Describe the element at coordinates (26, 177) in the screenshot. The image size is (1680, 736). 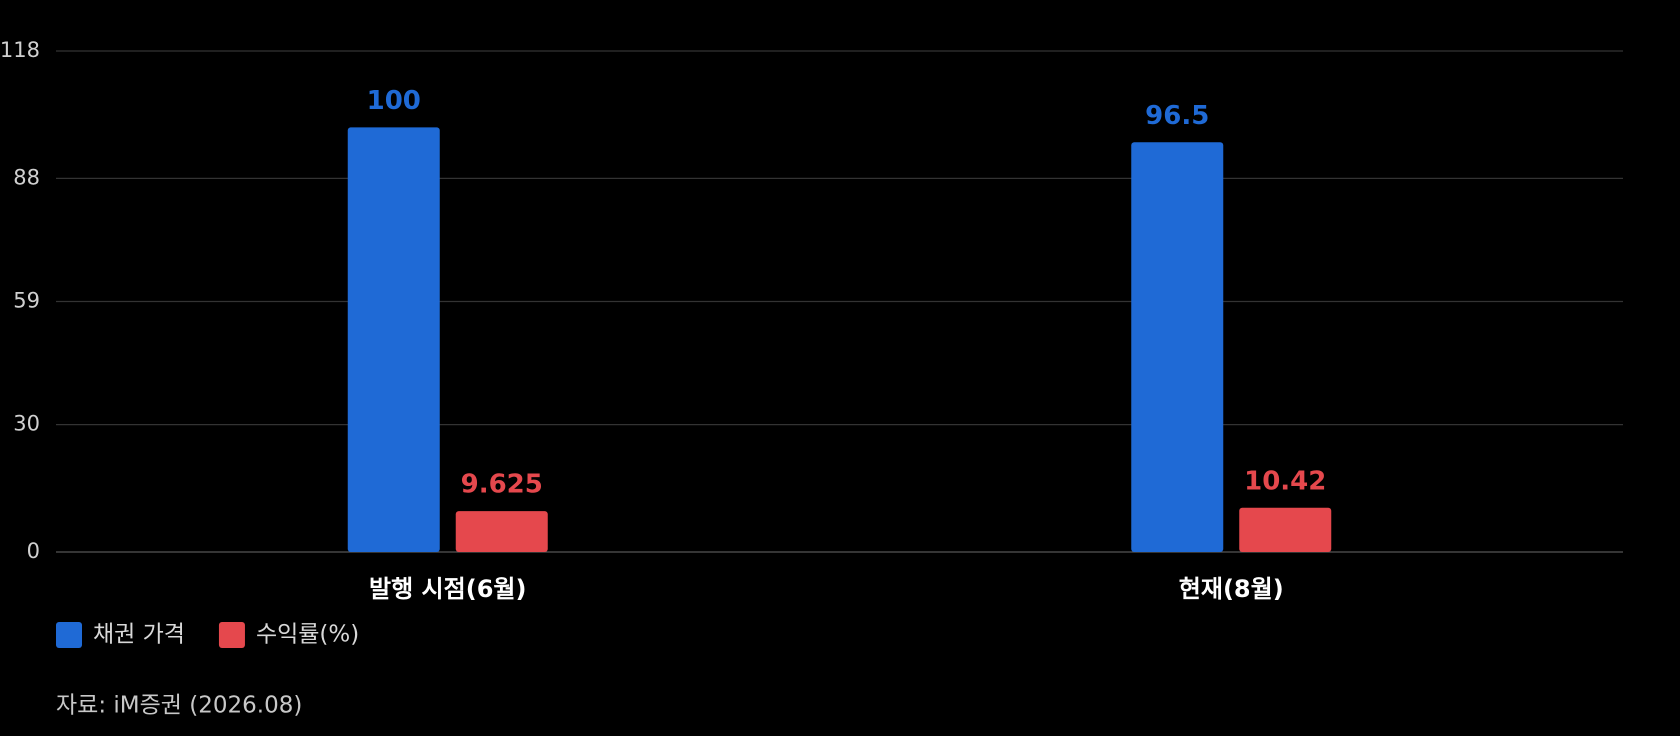
I see `y-tick-label: 88` at that location.